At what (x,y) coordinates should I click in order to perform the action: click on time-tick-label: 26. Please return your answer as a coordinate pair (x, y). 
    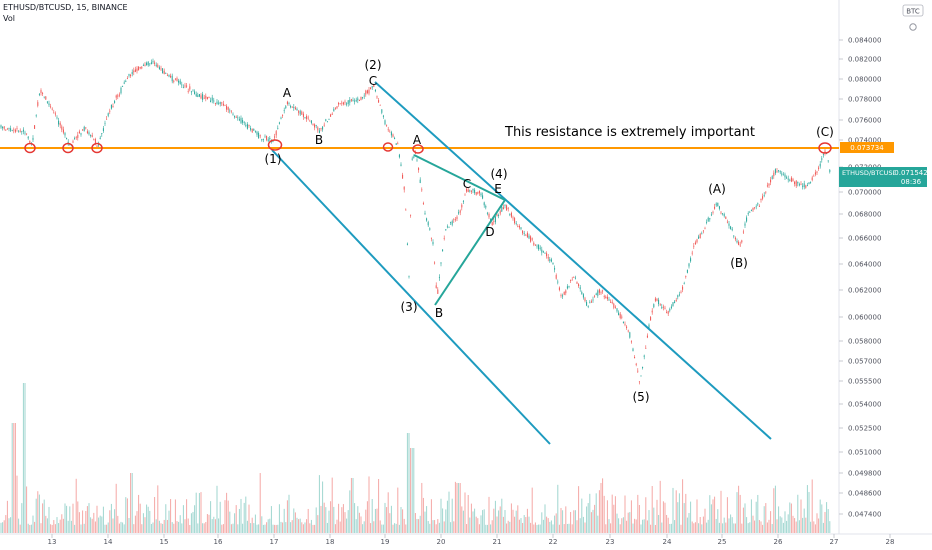
    Looking at the image, I should click on (778, 542).